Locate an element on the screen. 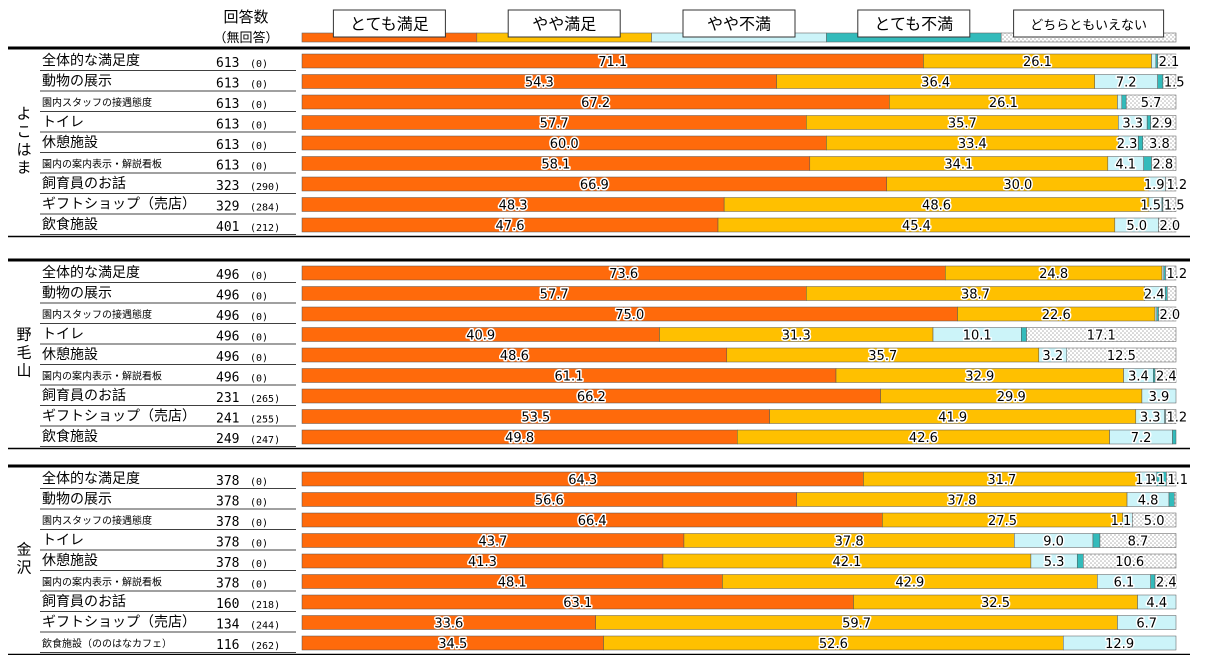  response-count: 160 is located at coordinates (227, 604).